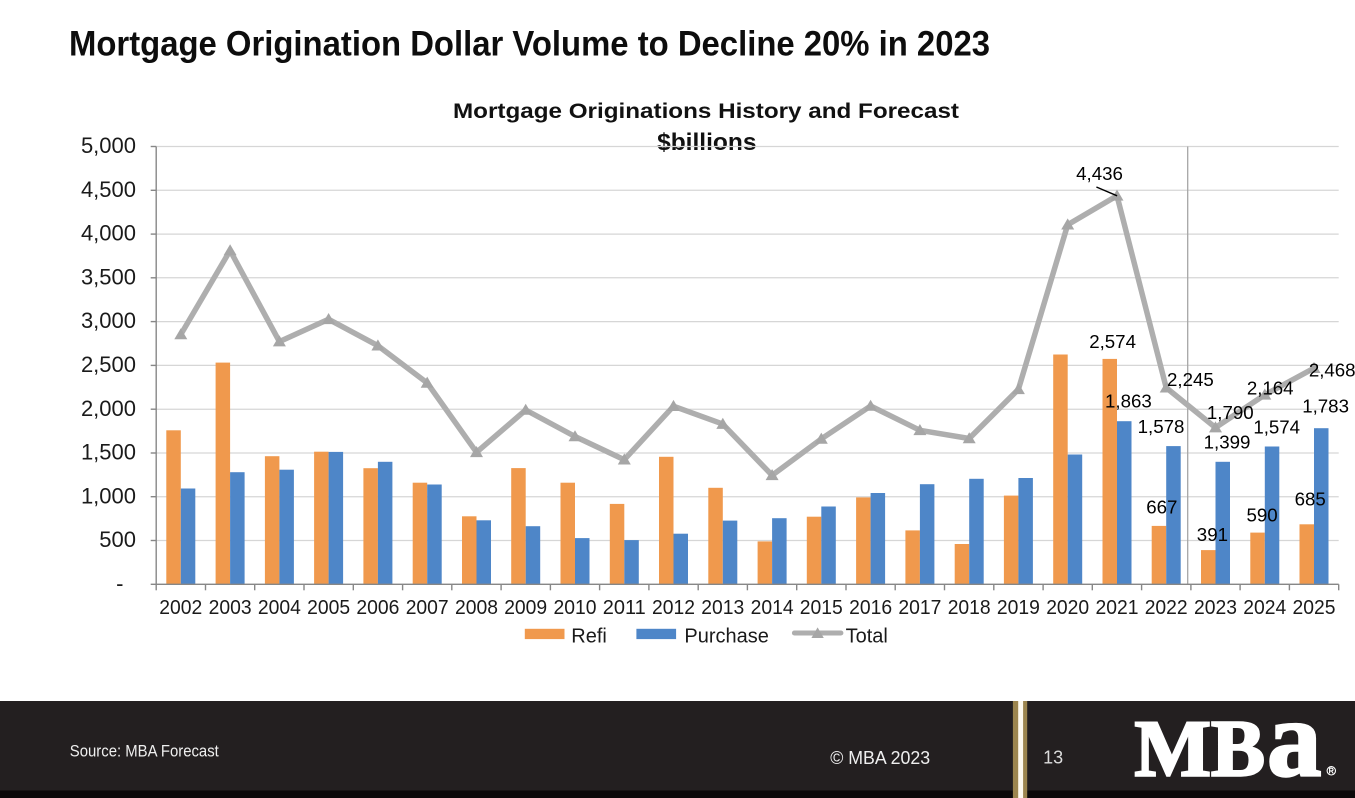  Describe the element at coordinates (726, 636) in the screenshot. I see `svg-text: Purchase` at that location.